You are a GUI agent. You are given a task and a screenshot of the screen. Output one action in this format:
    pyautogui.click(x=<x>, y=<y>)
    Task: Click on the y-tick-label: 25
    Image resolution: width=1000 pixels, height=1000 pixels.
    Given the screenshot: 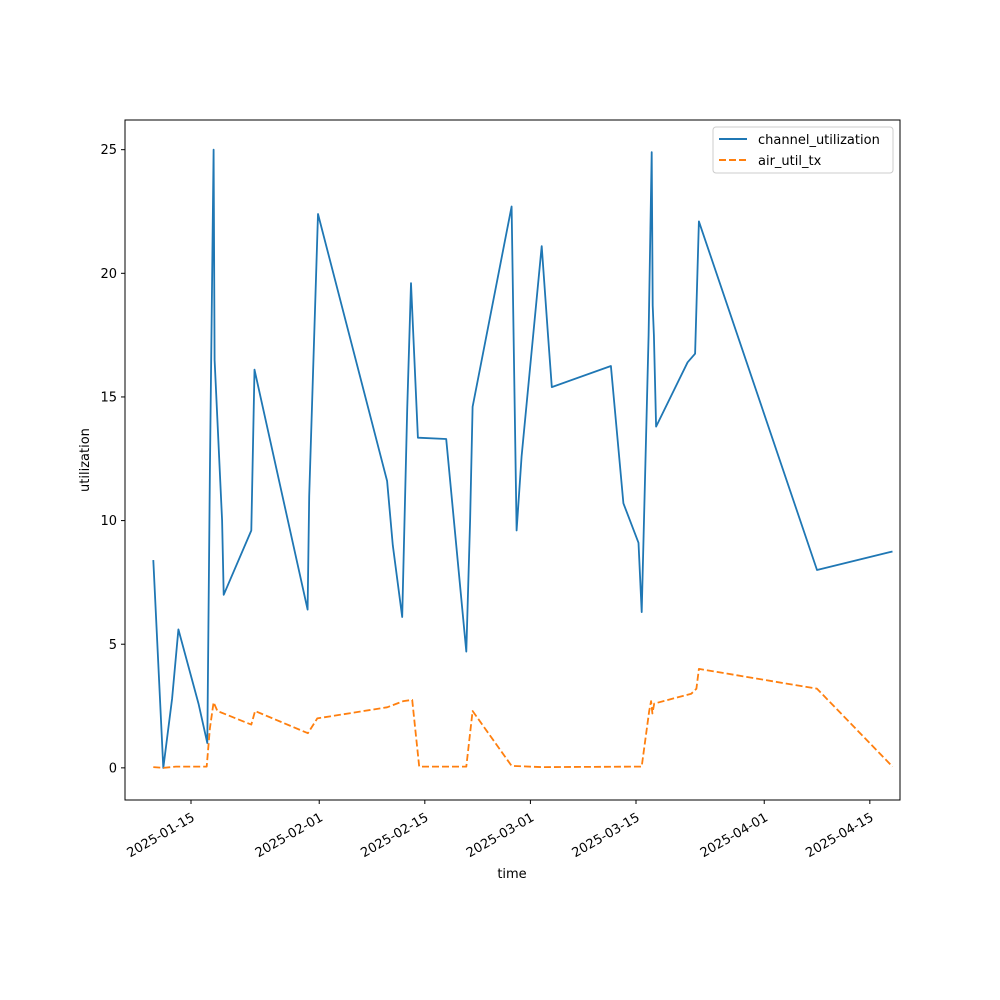 What is the action you would take?
    pyautogui.click(x=108, y=150)
    